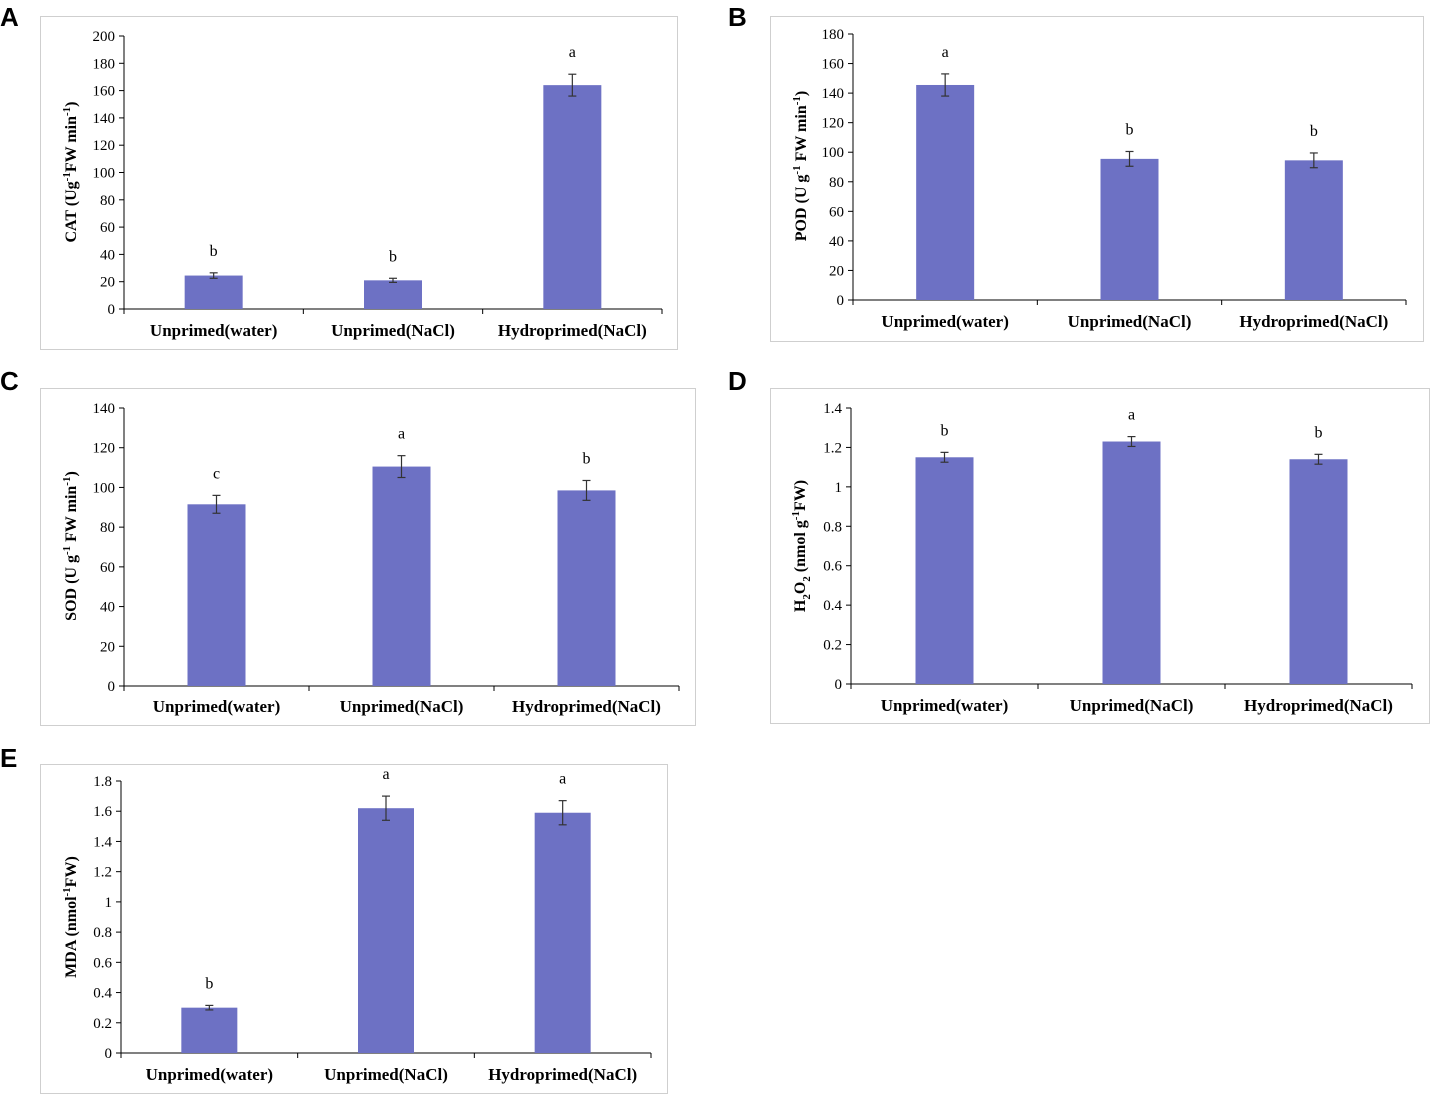 This screenshot has height=1094, width=1430. What do you see at coordinates (737, 17) in the screenshot?
I see `panel-letter-b: B` at bounding box center [737, 17].